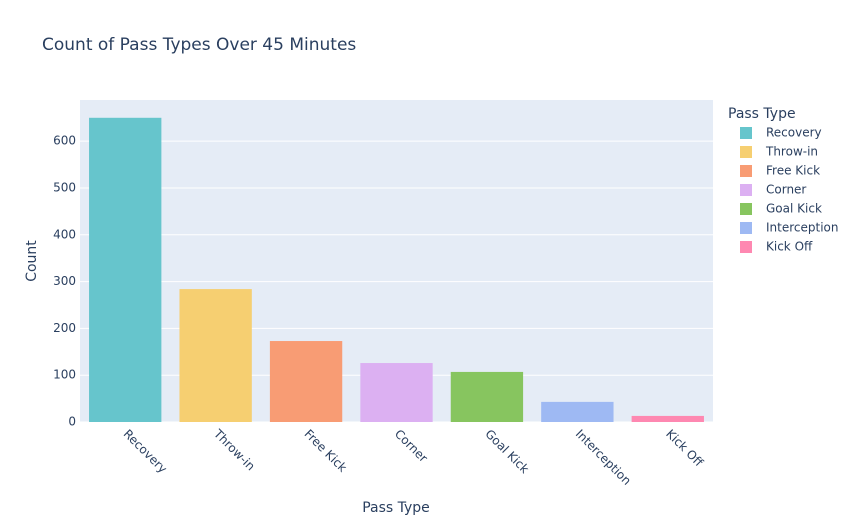  I want to click on x-tick-label: Throw-in, so click(233, 449).